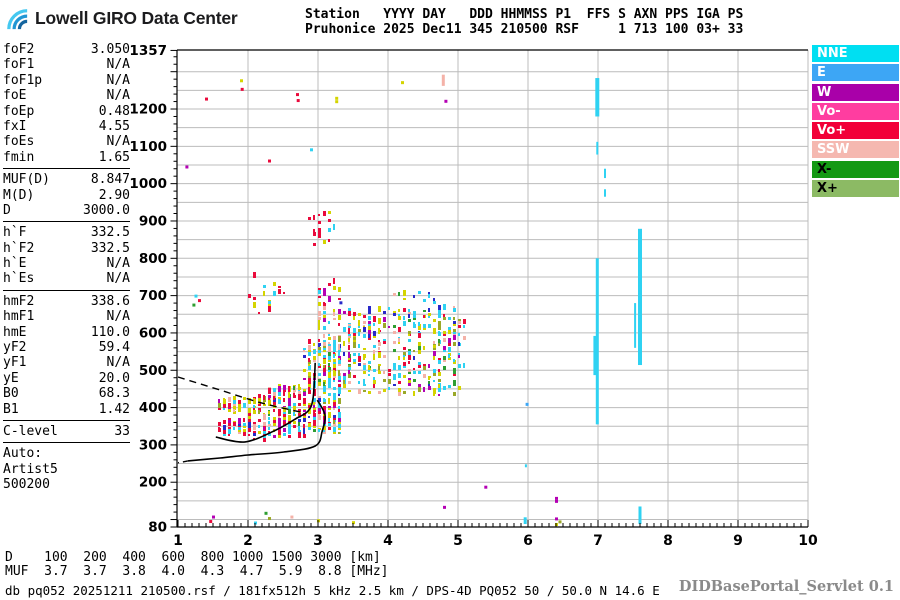 Image resolution: width=900 pixels, height=600 pixels. What do you see at coordinates (786, 586) in the screenshot?
I see `servlet-version-label: DIDBasePortal_Servlet 0.1` at bounding box center [786, 586].